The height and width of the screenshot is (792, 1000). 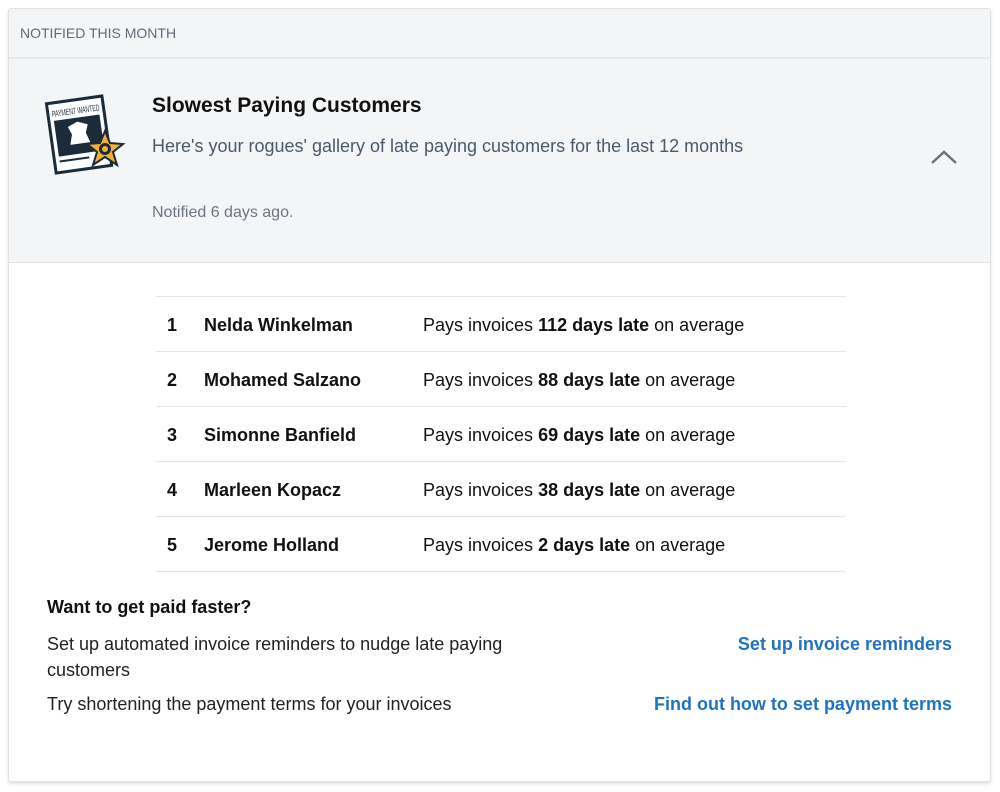 I want to click on days-late: 69 days late, so click(x=589, y=435).